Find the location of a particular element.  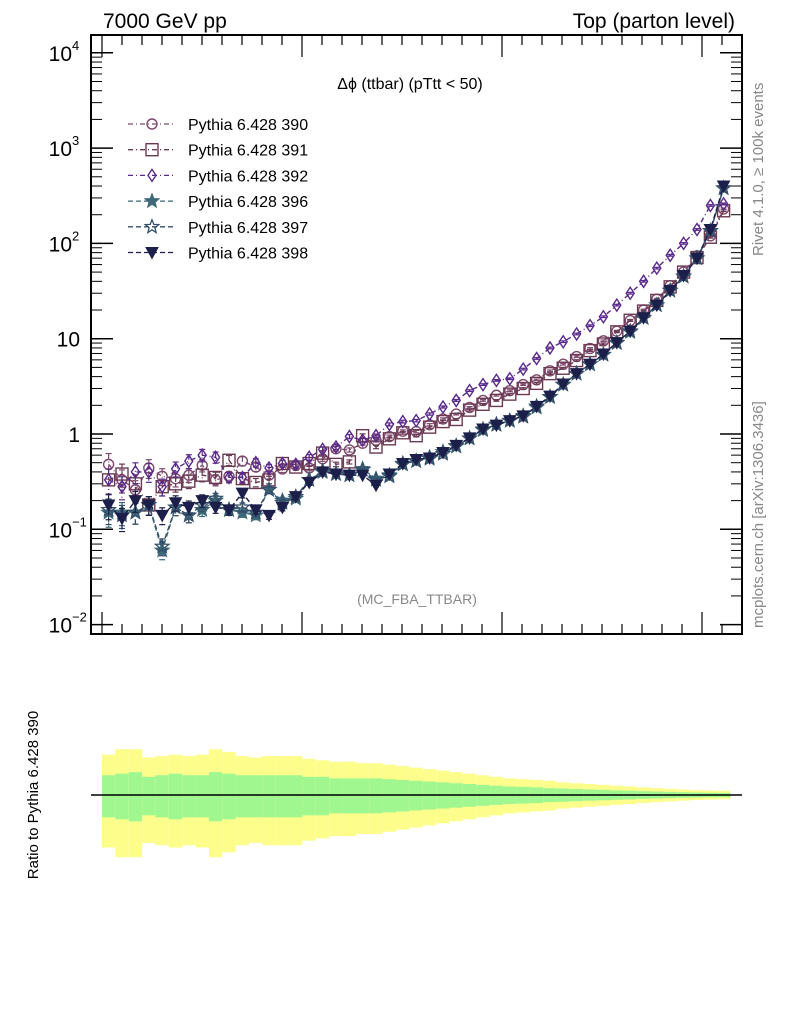

y-tick-label: 1 is located at coordinates (74, 435).